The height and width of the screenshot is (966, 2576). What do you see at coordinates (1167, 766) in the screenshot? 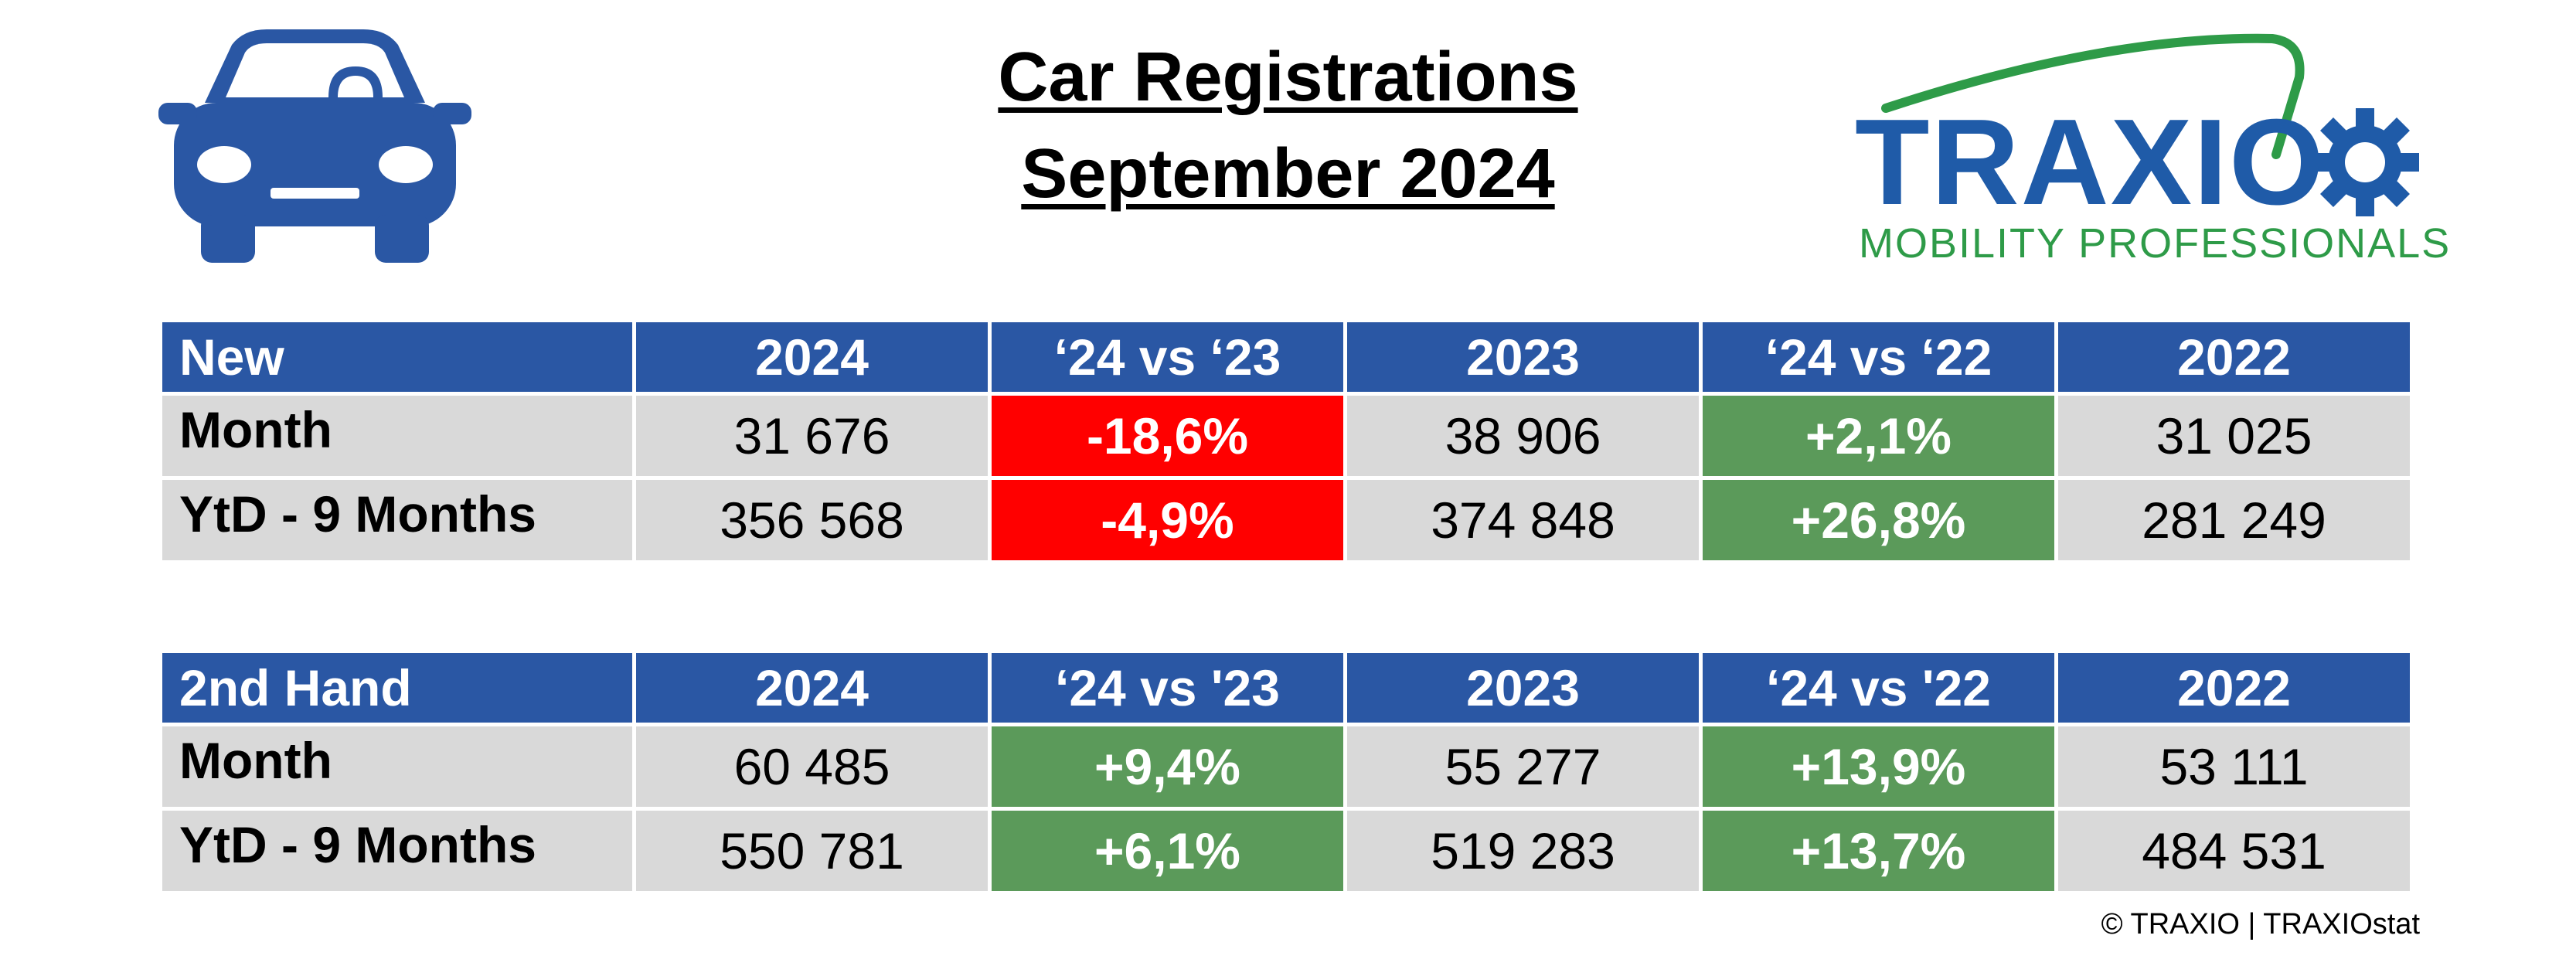
I see `change-24-vs-23: +9,4%` at bounding box center [1167, 766].